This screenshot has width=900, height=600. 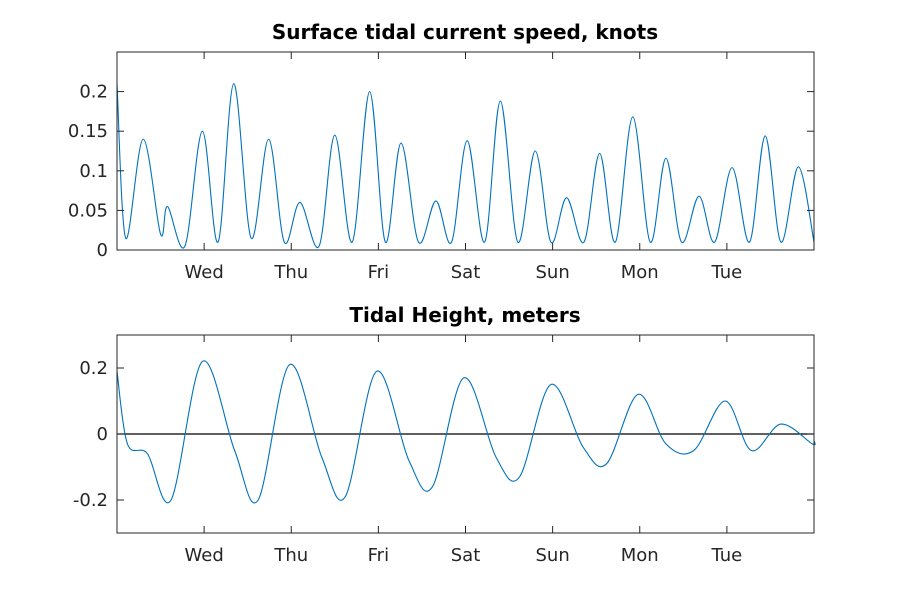 I want to click on y-tick-label: -0.2, so click(x=90, y=500).